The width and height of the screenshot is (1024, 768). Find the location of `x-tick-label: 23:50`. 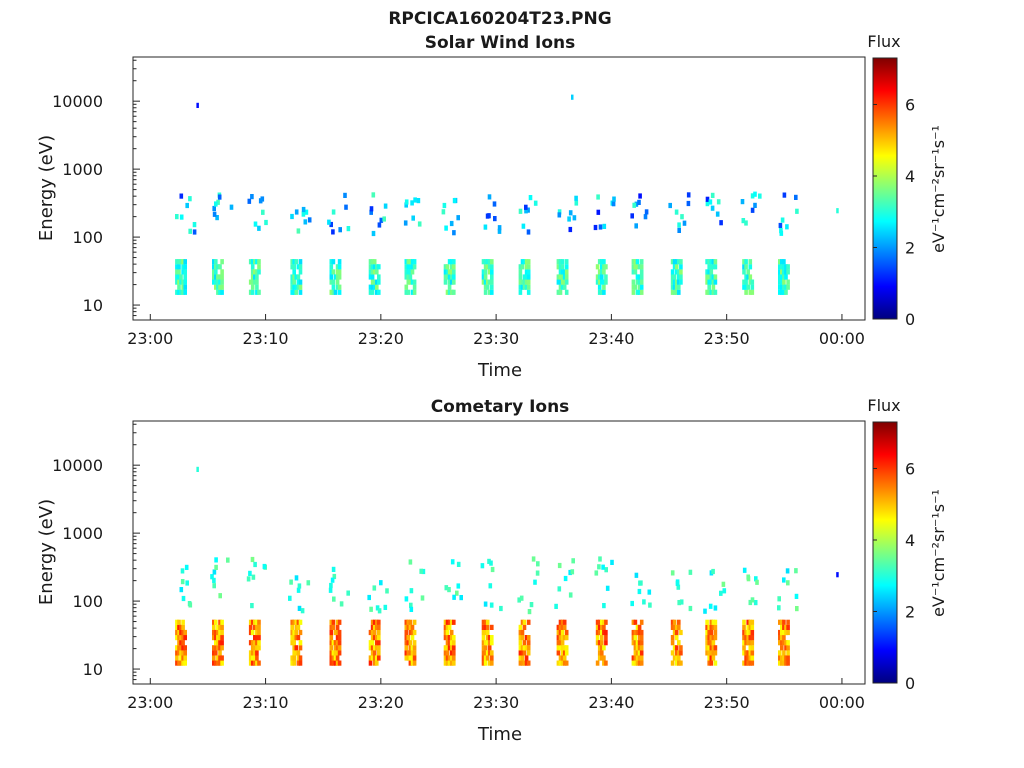

x-tick-label: 23:50 is located at coordinates (727, 338).